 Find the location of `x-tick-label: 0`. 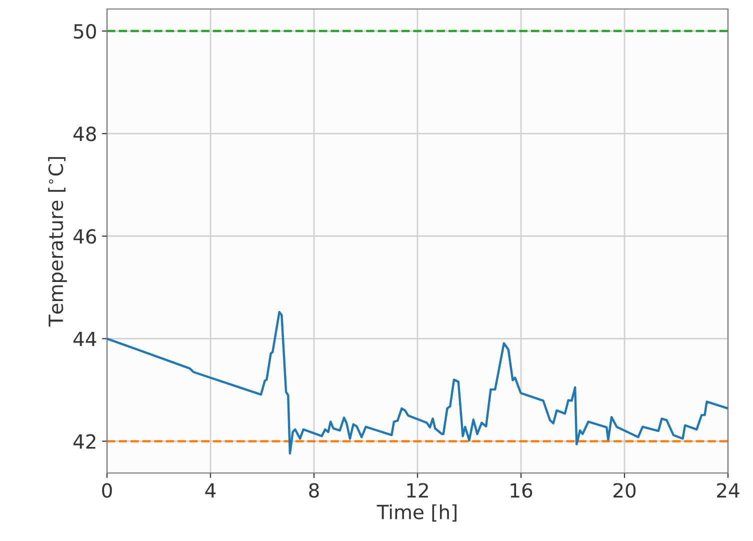

x-tick-label: 0 is located at coordinates (107, 490).